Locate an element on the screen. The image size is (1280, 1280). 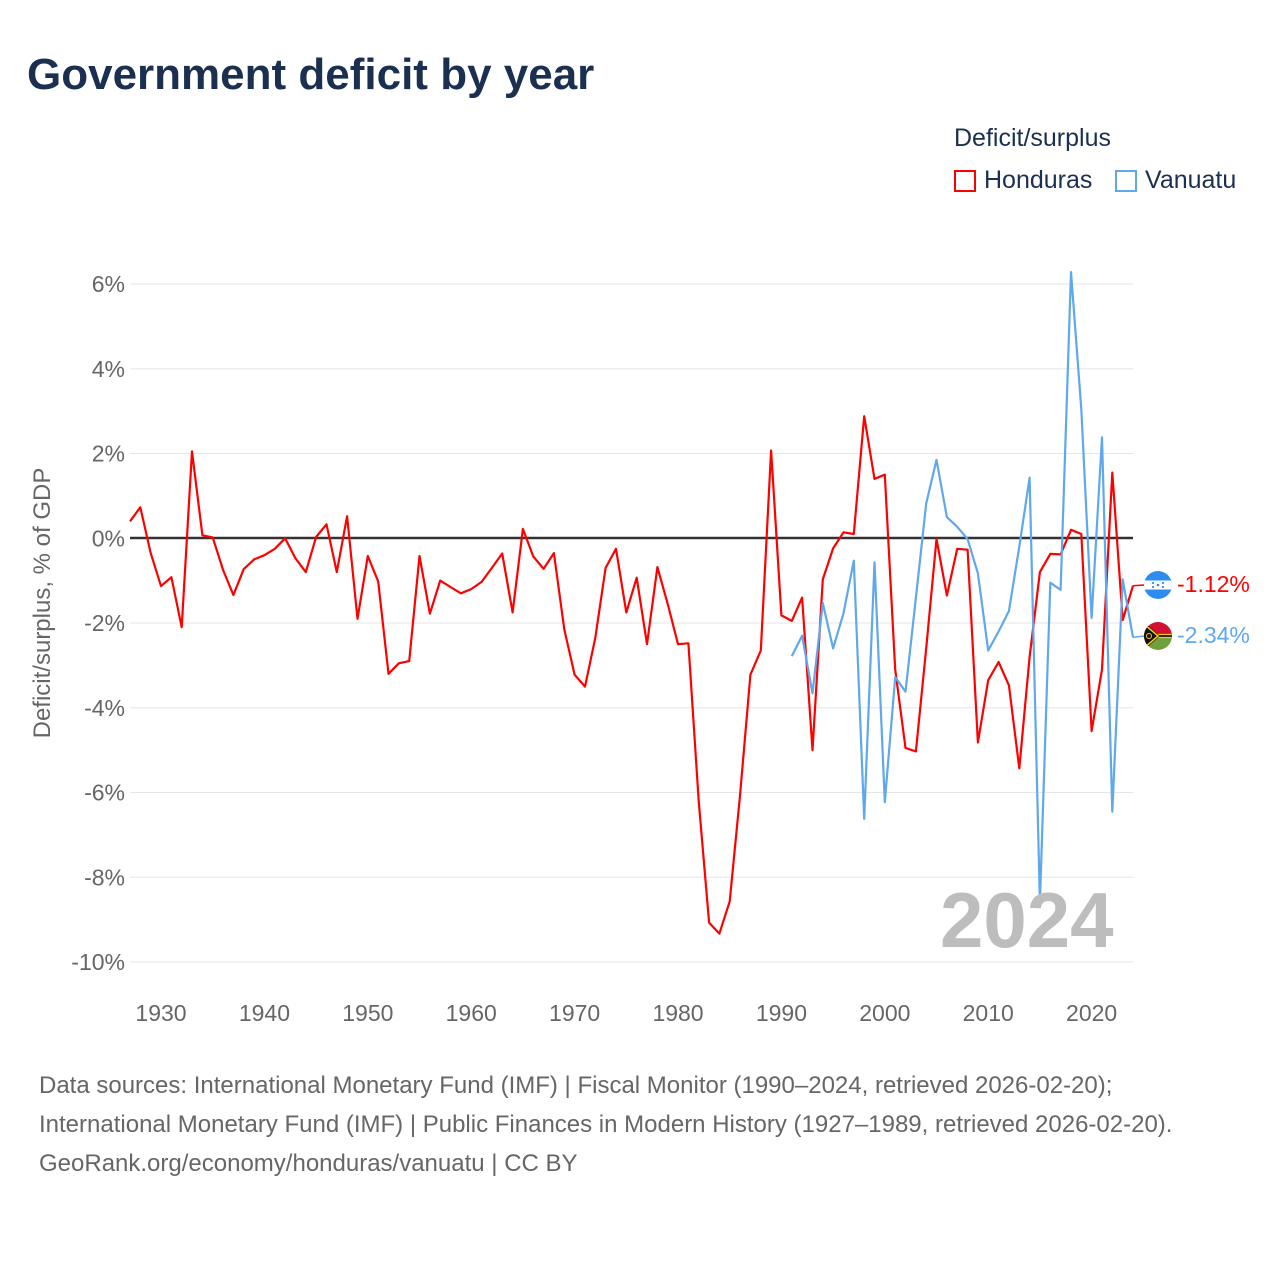
x-tick-label: 1990 is located at coordinates (781, 1013).